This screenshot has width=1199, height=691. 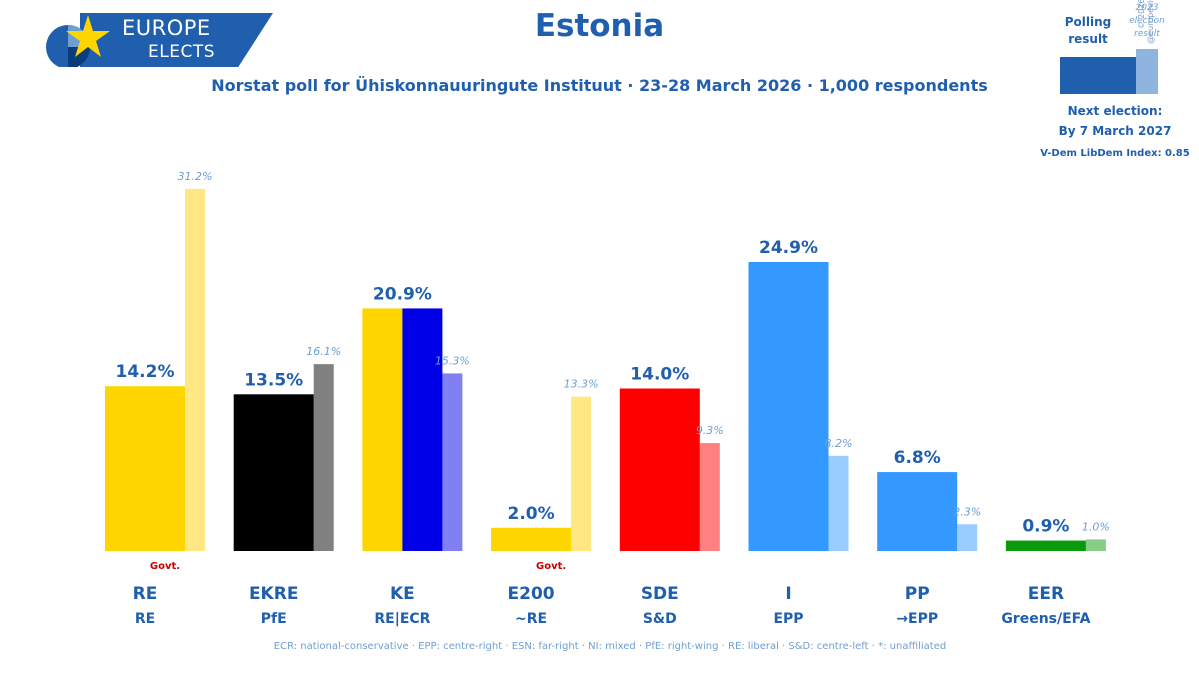 I want to click on election-bar-sde, so click(x=709, y=497).